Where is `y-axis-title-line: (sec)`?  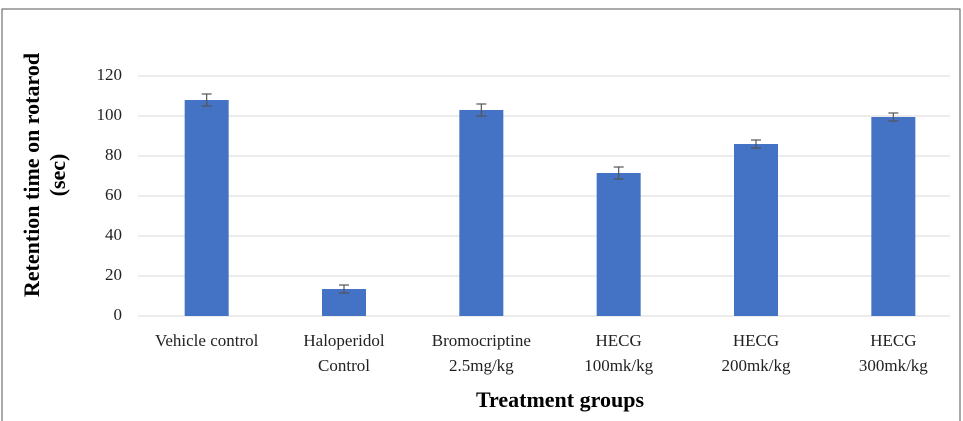
y-axis-title-line: (sec) is located at coordinates (57, 175).